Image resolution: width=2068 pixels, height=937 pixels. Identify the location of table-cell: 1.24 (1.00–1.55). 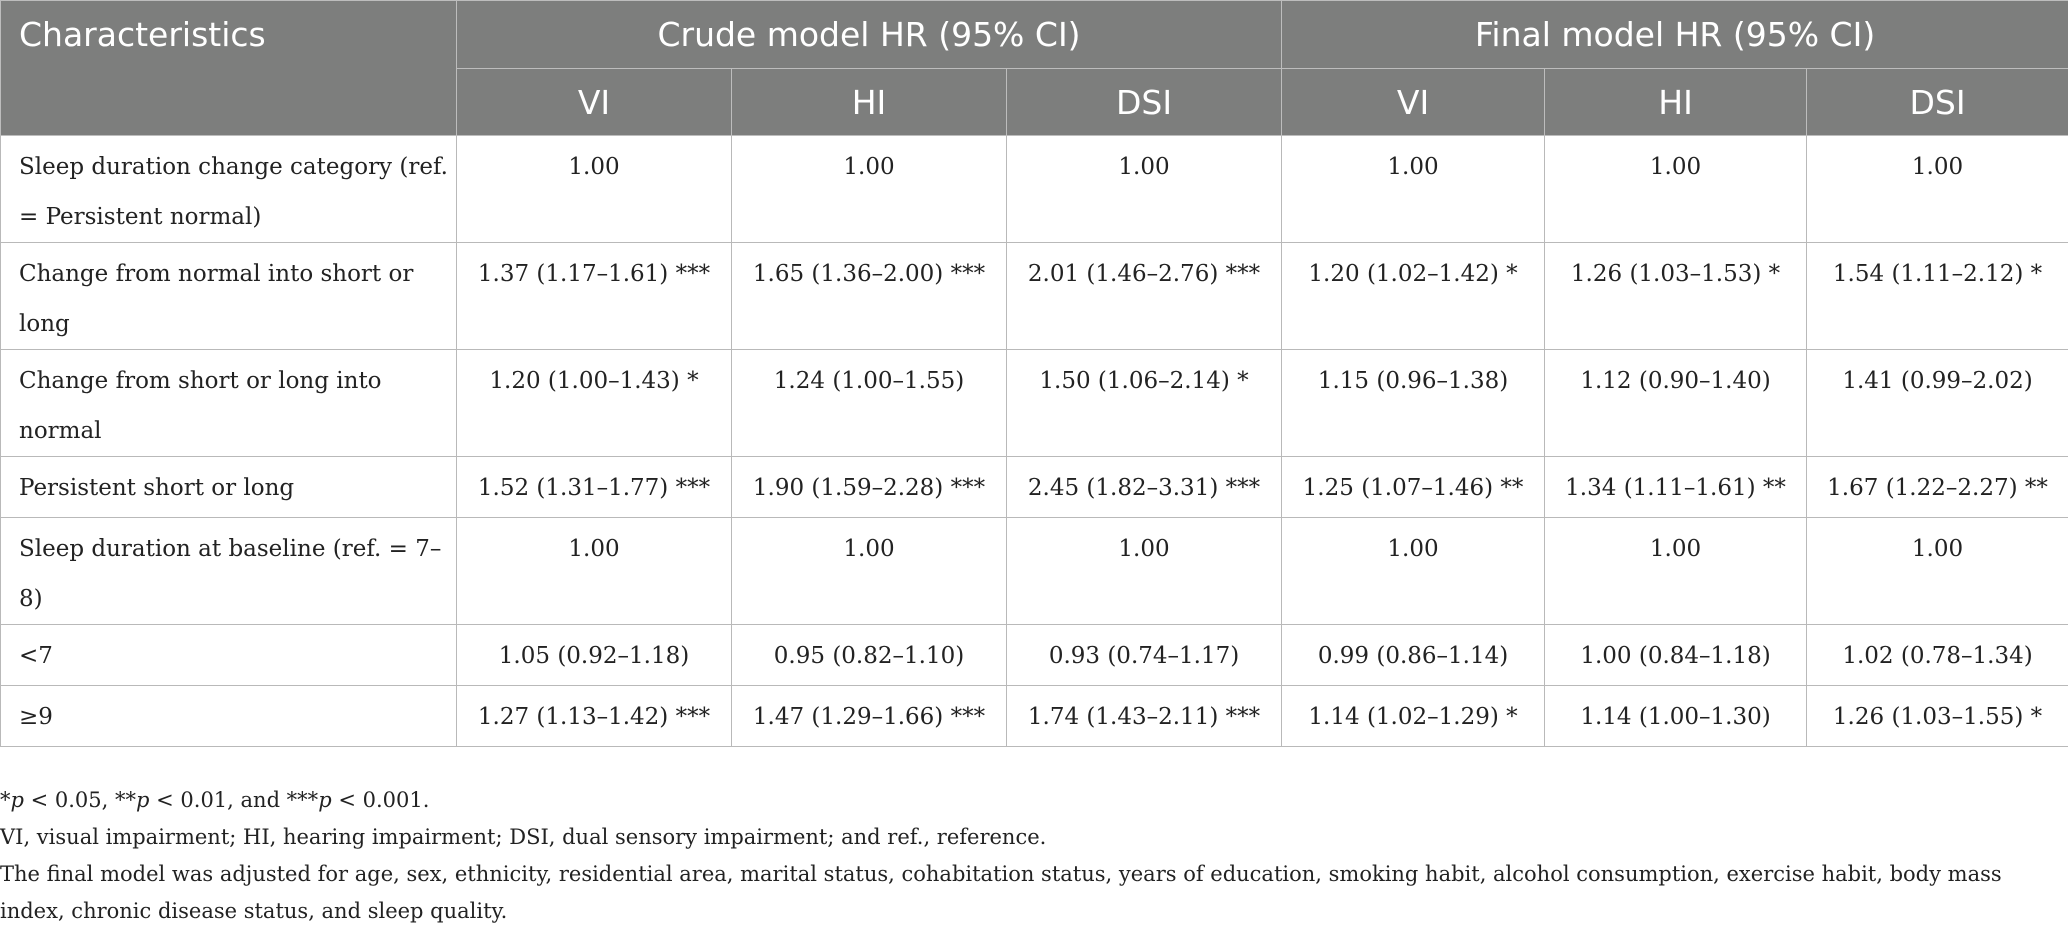
(869, 403).